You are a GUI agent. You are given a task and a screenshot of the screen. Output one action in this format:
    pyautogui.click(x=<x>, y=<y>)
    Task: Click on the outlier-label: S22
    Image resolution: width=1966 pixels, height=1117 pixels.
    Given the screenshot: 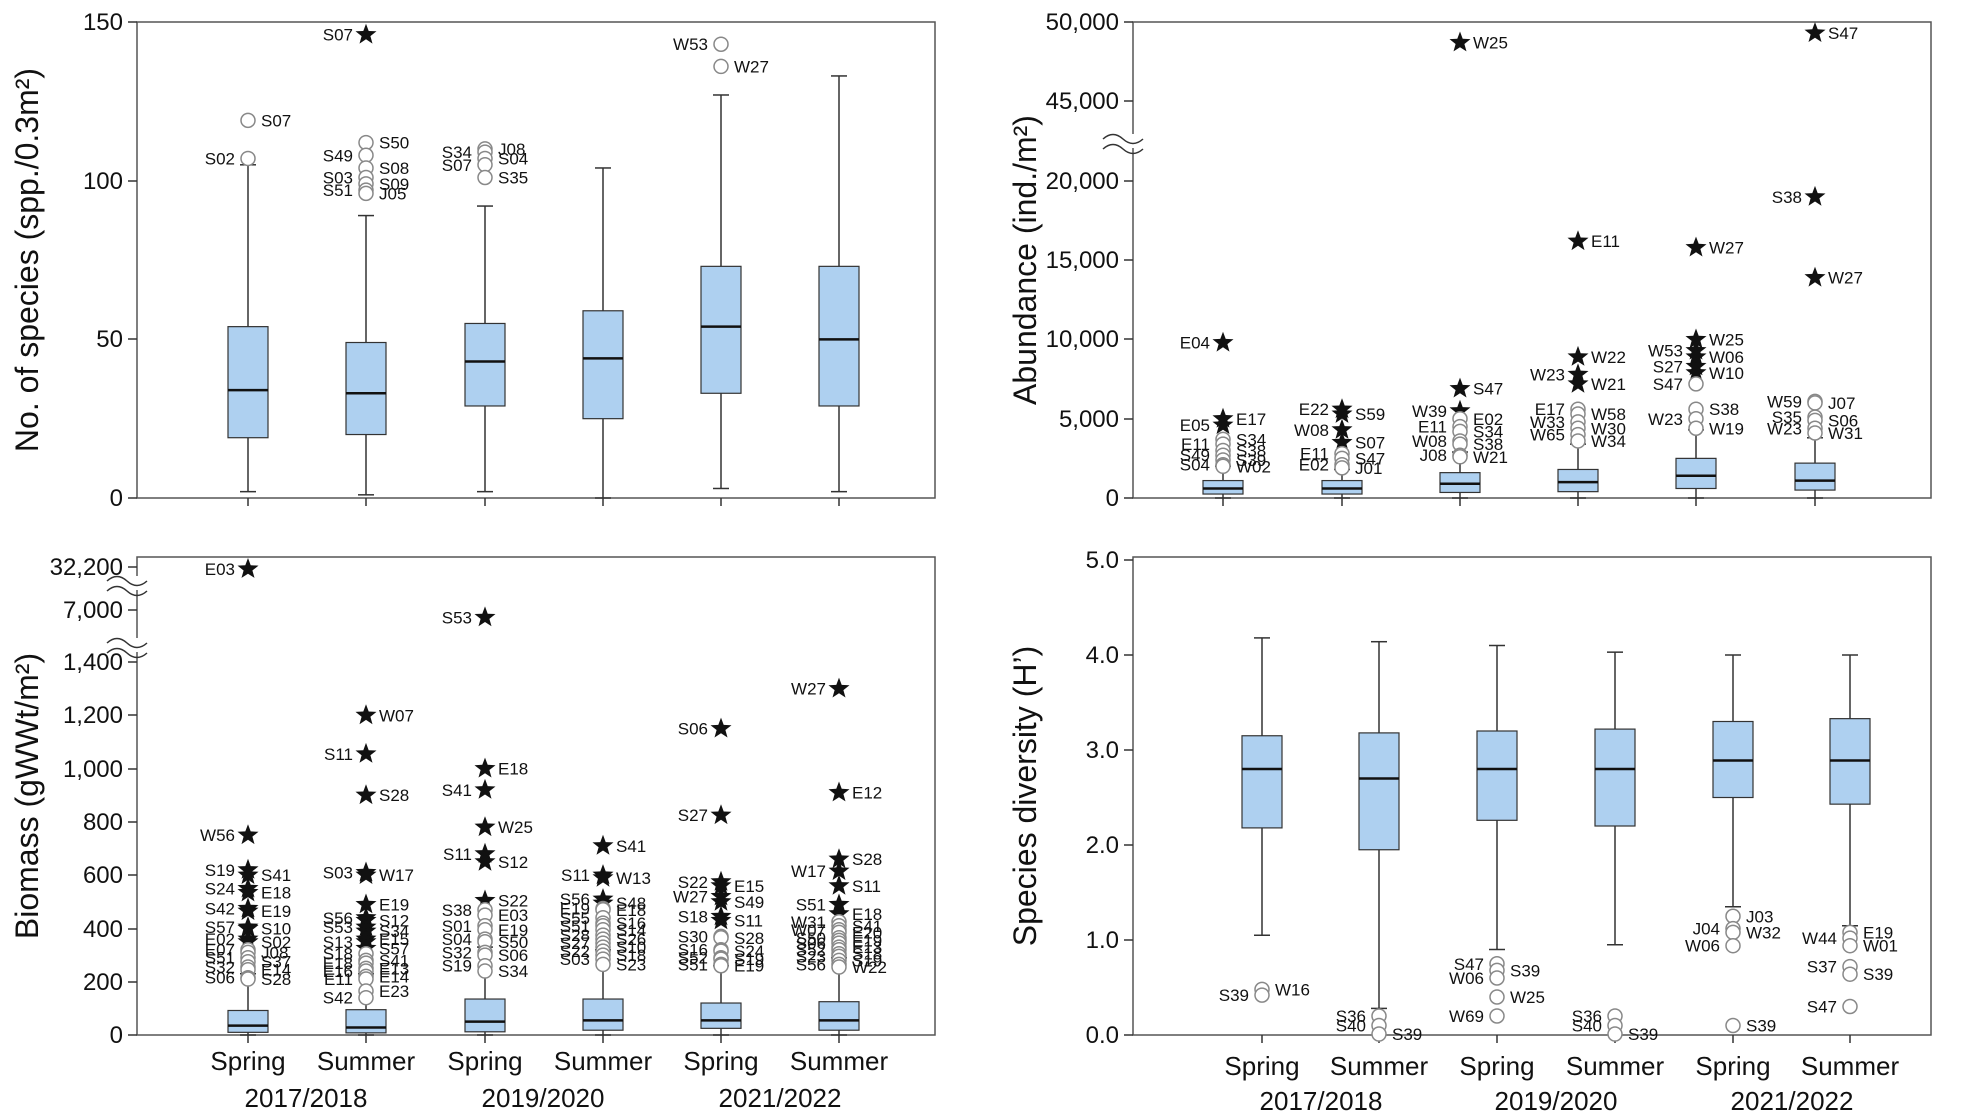 What is the action you would take?
    pyautogui.click(x=693, y=882)
    